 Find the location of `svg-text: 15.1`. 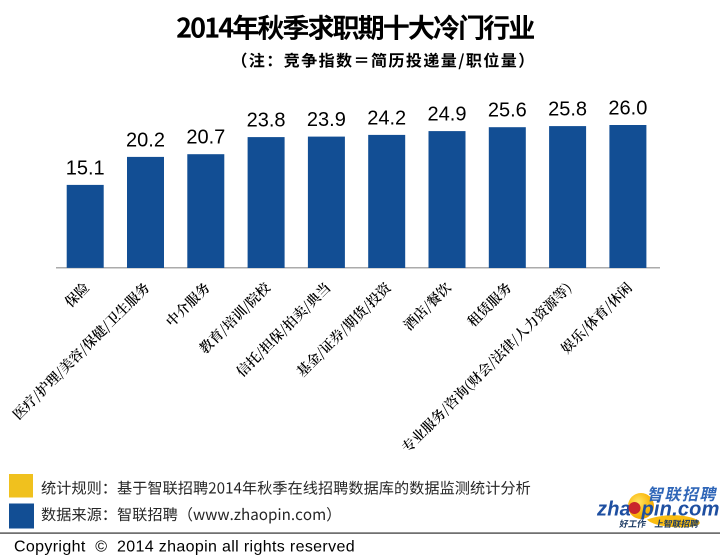

svg-text: 15.1 is located at coordinates (85, 168).